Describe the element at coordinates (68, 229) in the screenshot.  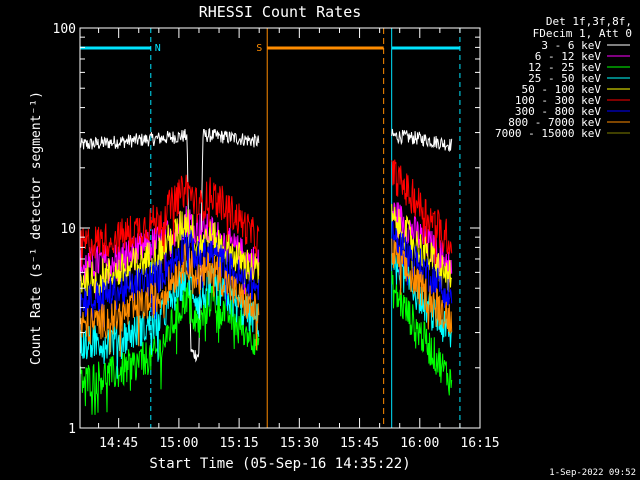
I see `y-tick-label: 10` at that location.